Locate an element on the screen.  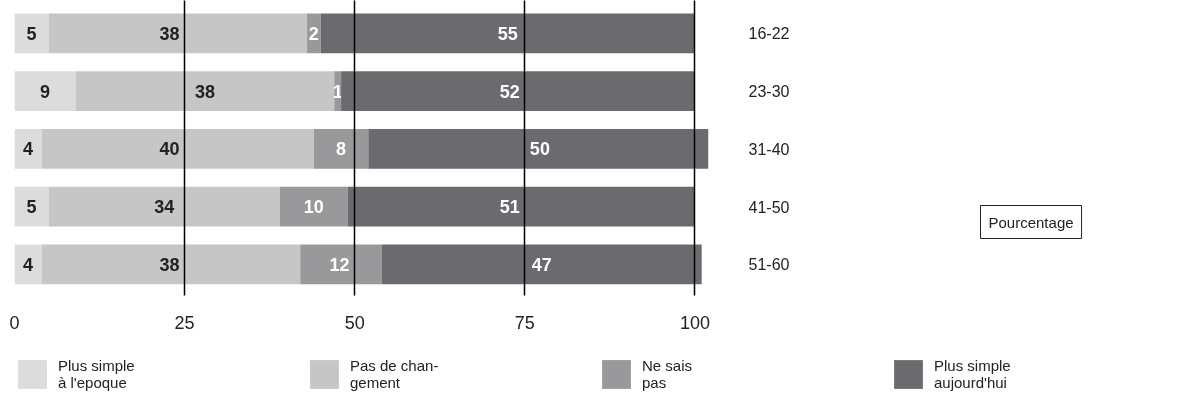
data-label: 50 is located at coordinates (539, 149).